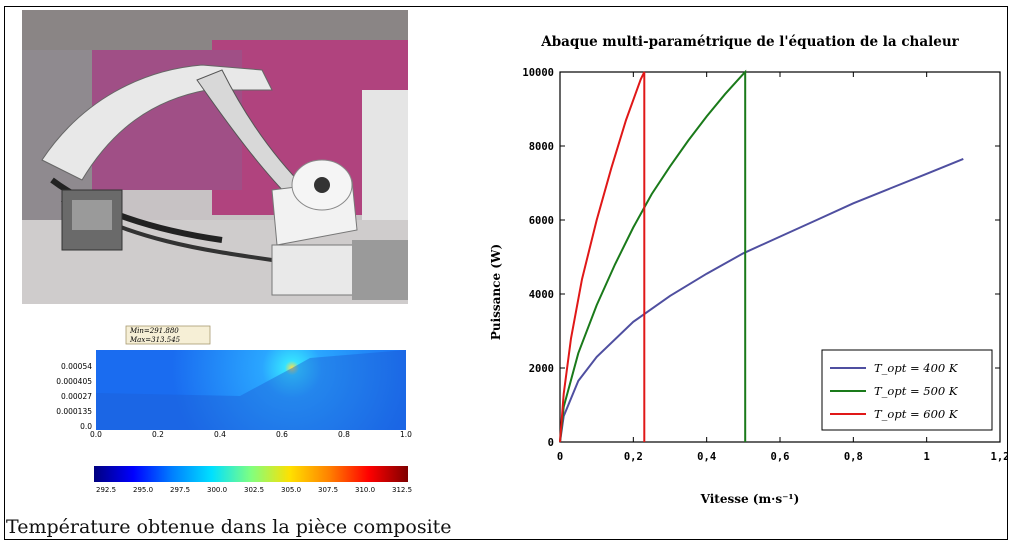 Image resolution: width=1011 pixels, height=542 pixels. I want to click on x-tick-label: 0,2, so click(633, 457).